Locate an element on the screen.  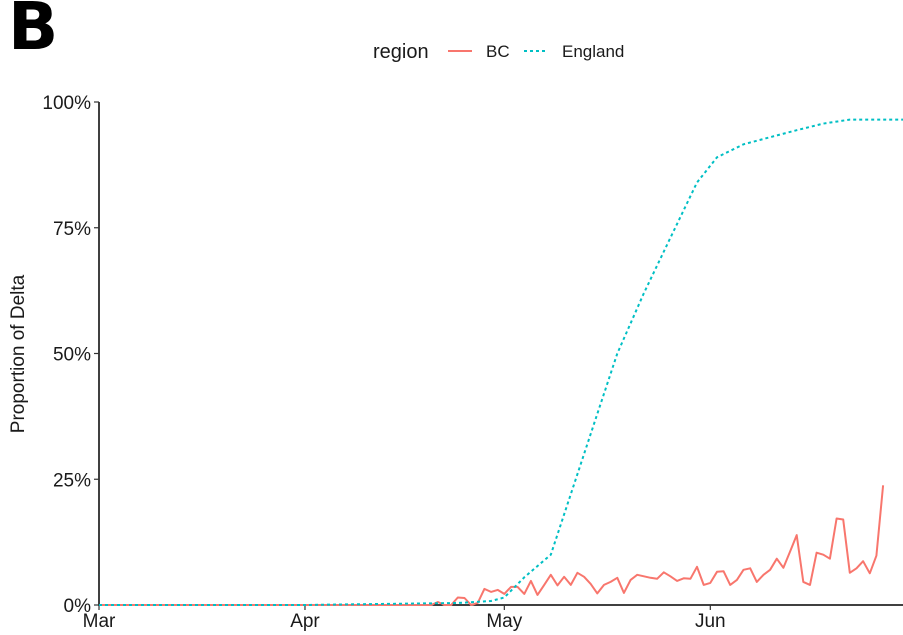
legend-label-bc: BC is located at coordinates (498, 51).